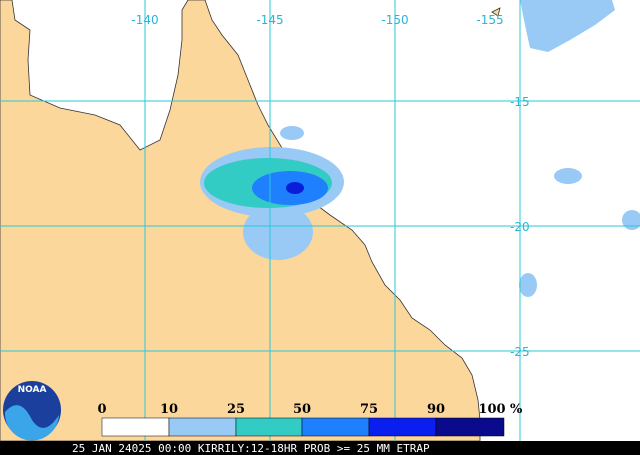  Describe the element at coordinates (489, 20) in the screenshot. I see `longitude-label: -155` at that location.